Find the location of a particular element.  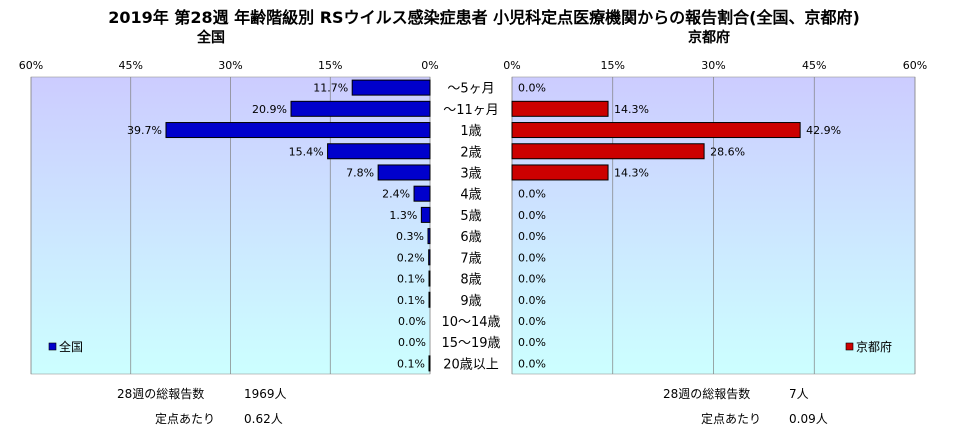

national-data-label: 1.3% is located at coordinates (403, 215).